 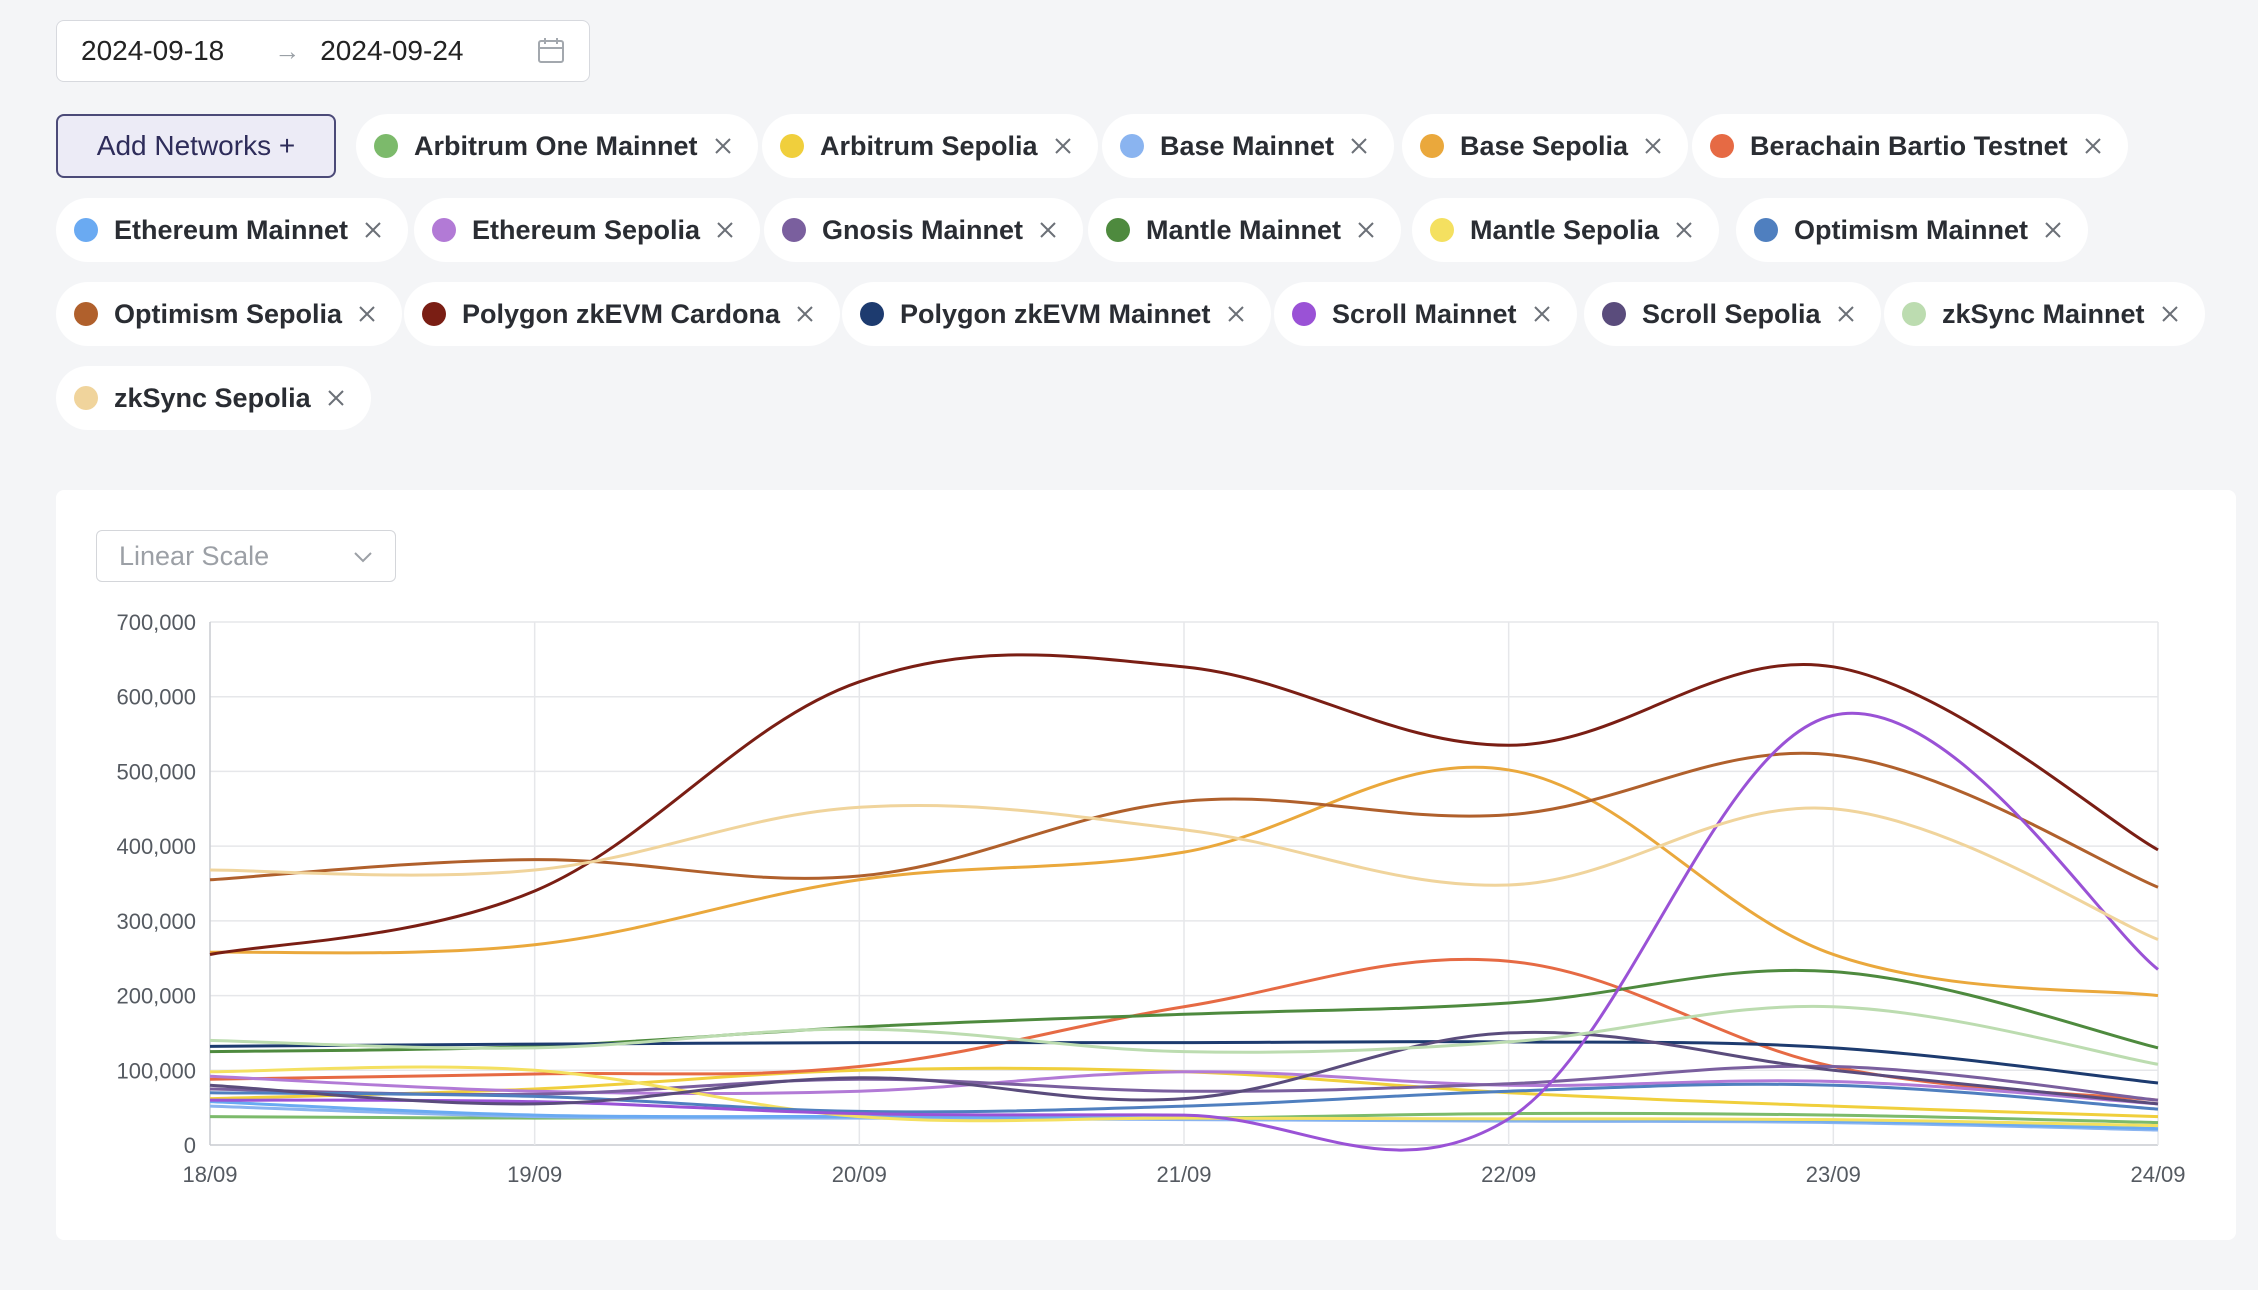 What do you see at coordinates (1184, 872) in the screenshot?
I see `series-line-zksync-sepolia` at bounding box center [1184, 872].